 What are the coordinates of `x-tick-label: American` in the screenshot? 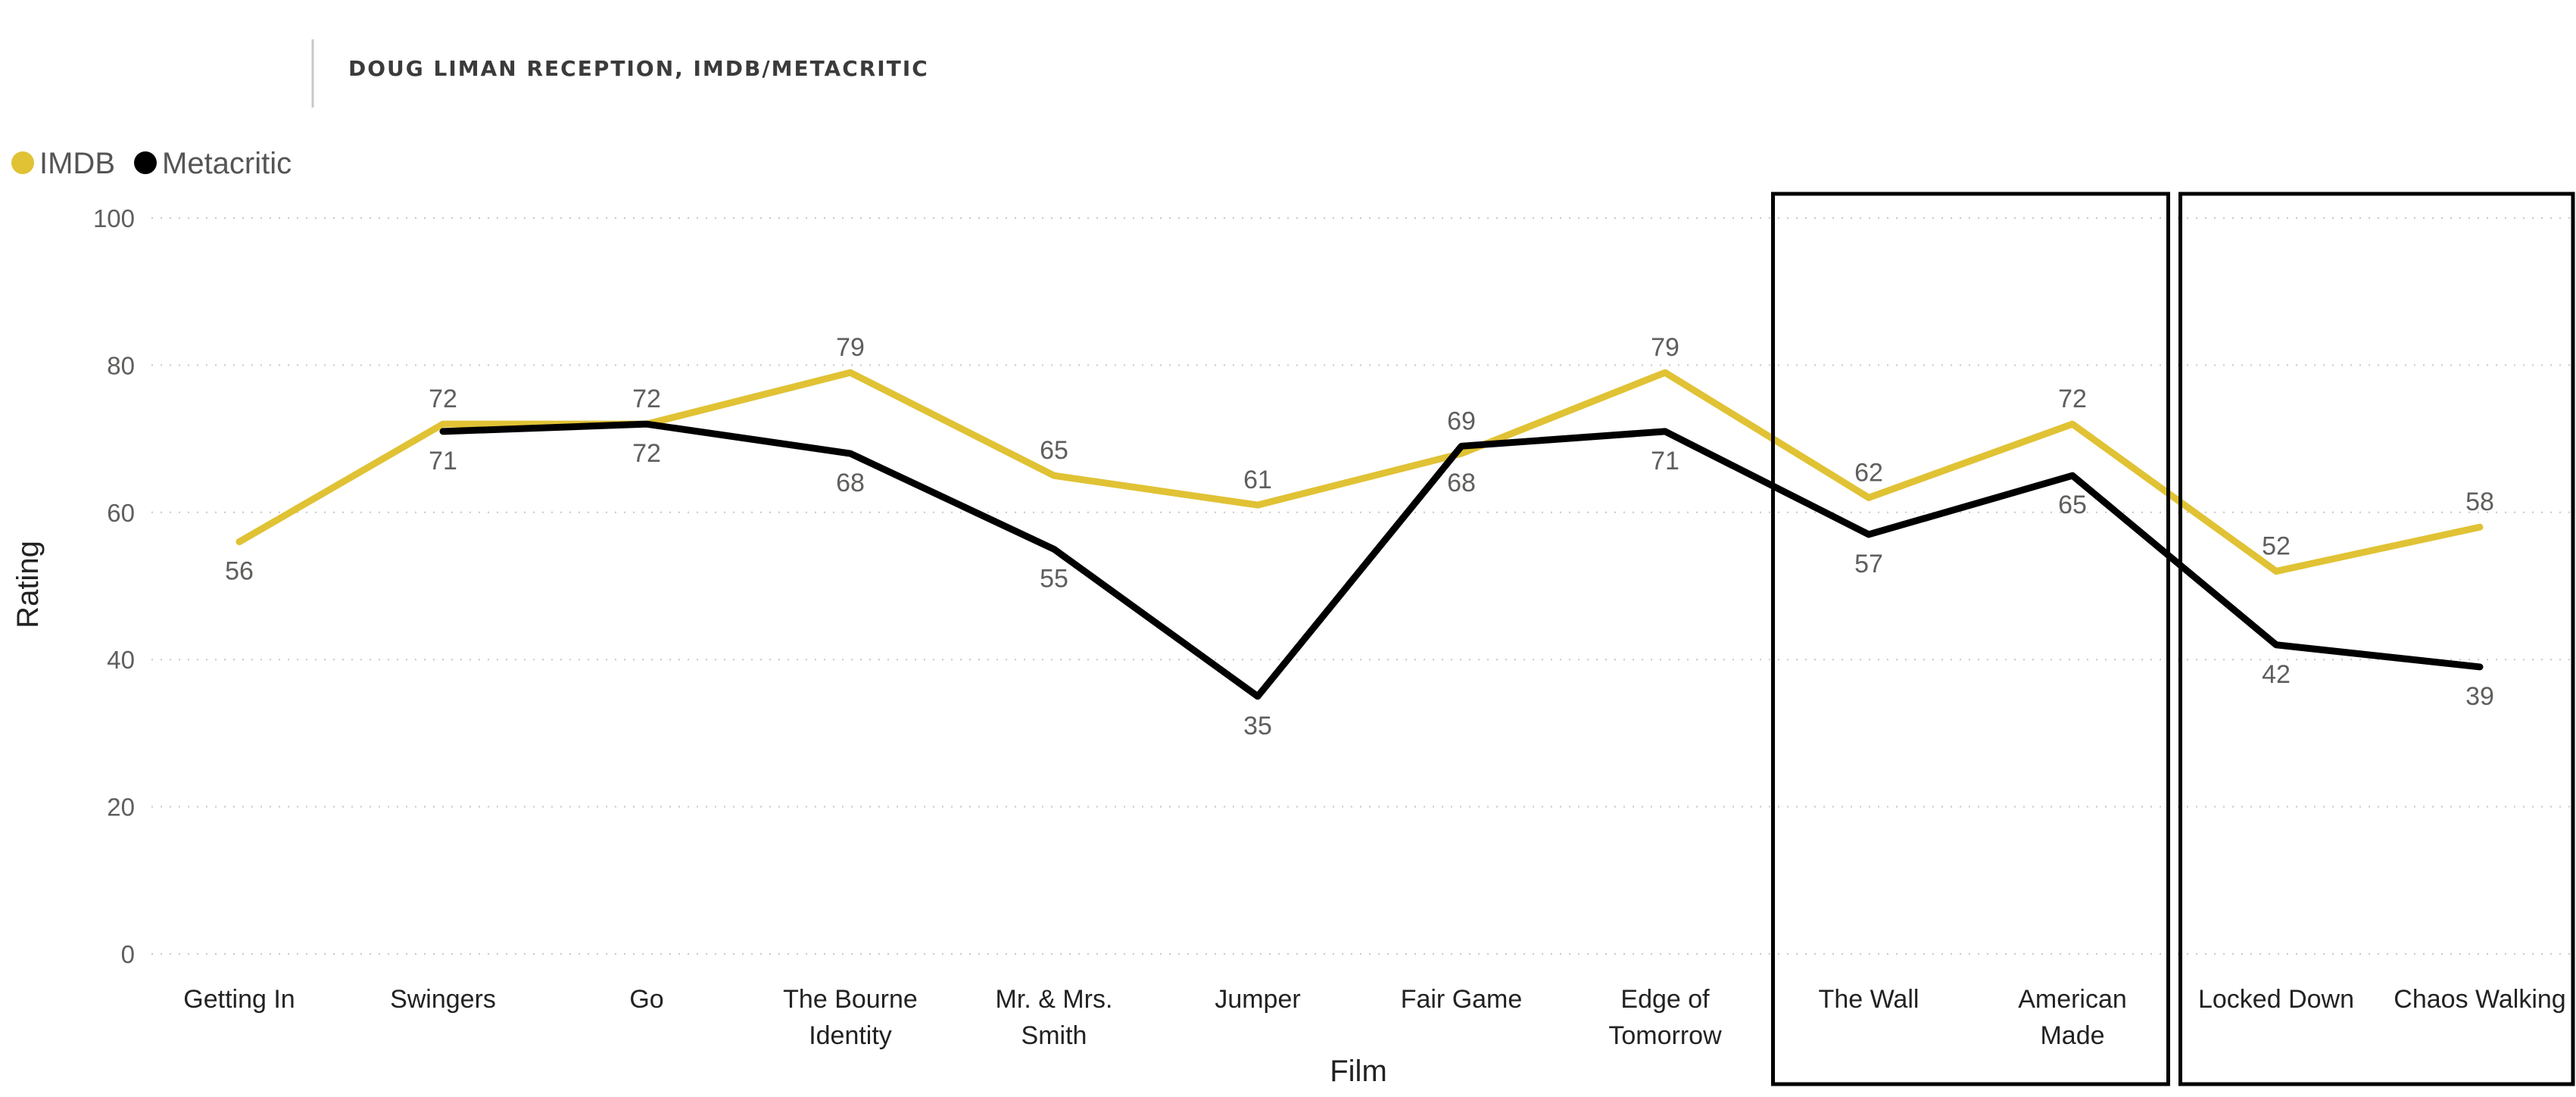 It's located at (2072, 1000).